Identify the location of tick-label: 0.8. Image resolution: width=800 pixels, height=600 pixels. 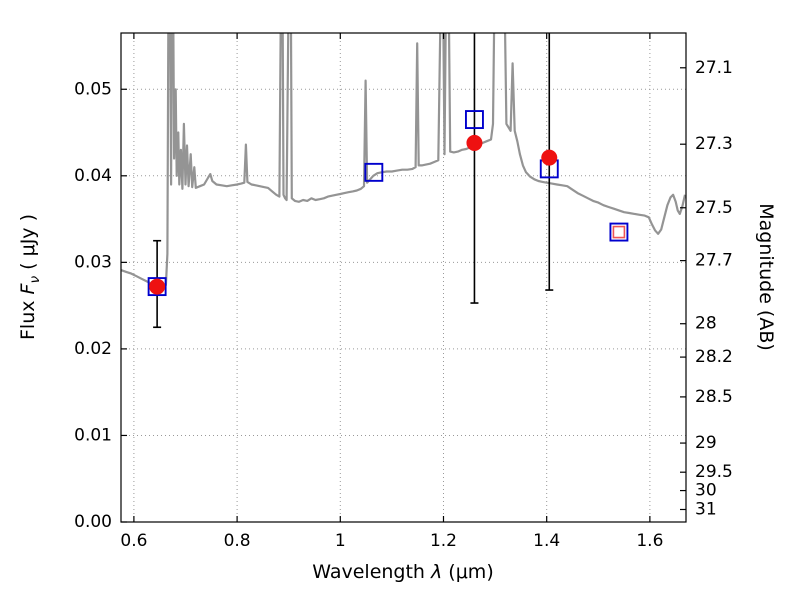
(237, 541).